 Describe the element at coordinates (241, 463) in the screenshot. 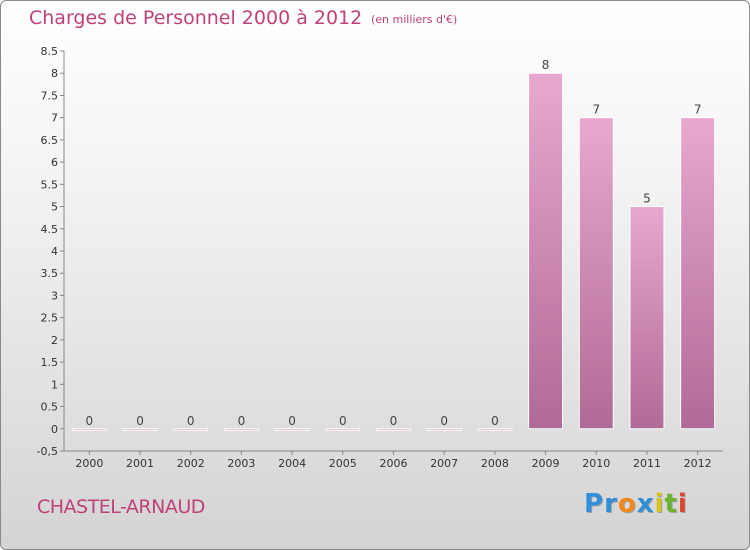

I see `x-tick-label: 2003` at that location.